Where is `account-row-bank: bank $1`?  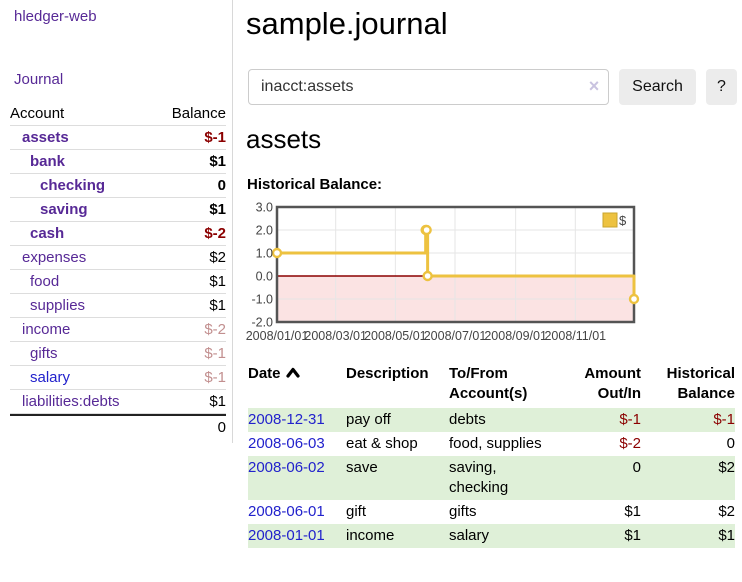 account-row-bank: bank $1 is located at coordinates (118, 162).